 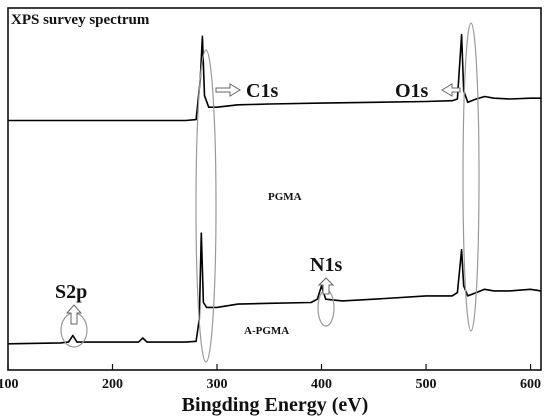 What do you see at coordinates (326, 308) in the screenshot?
I see `n1s-highlight-ellipse` at bounding box center [326, 308].